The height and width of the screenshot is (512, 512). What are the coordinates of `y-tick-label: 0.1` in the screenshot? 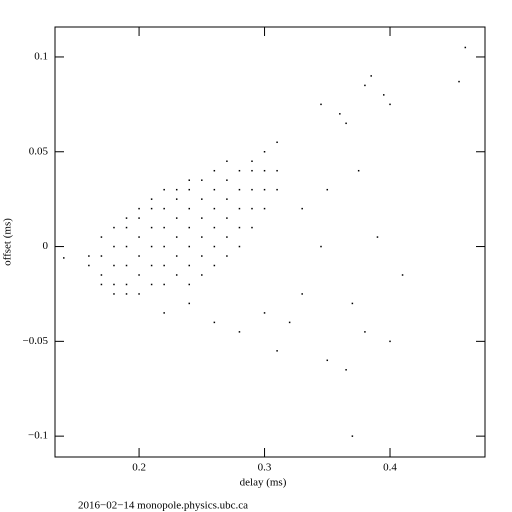 It's located at (41, 56).